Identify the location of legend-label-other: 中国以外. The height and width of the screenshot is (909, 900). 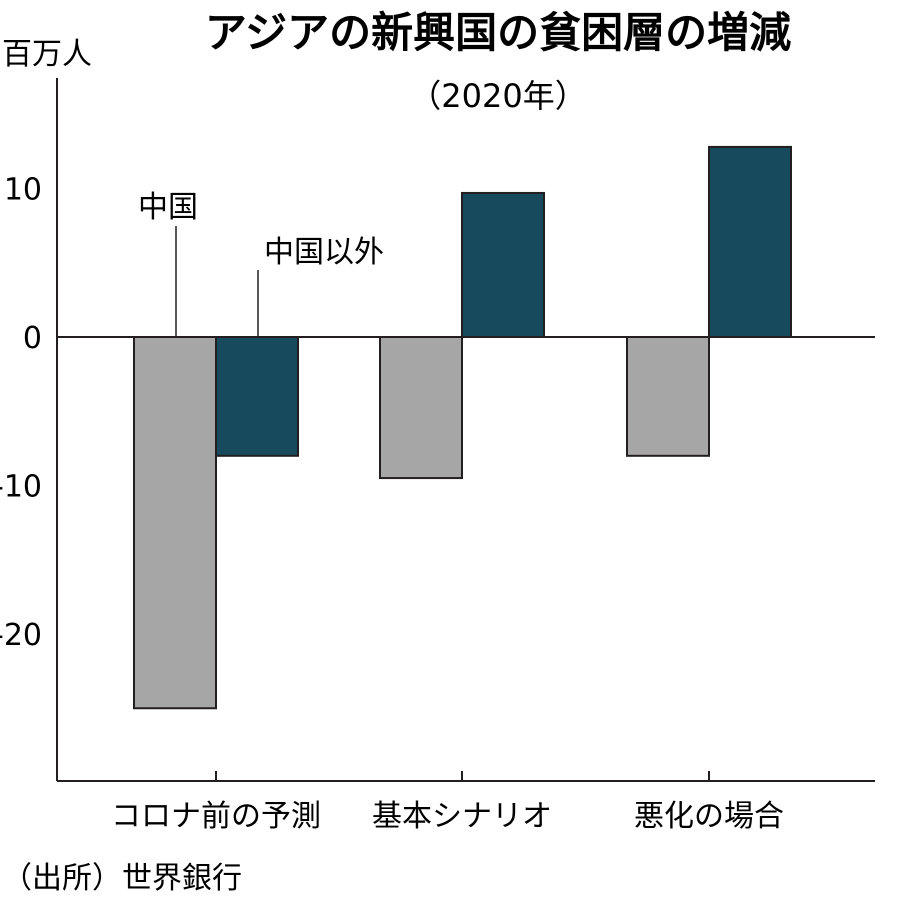
(324, 252).